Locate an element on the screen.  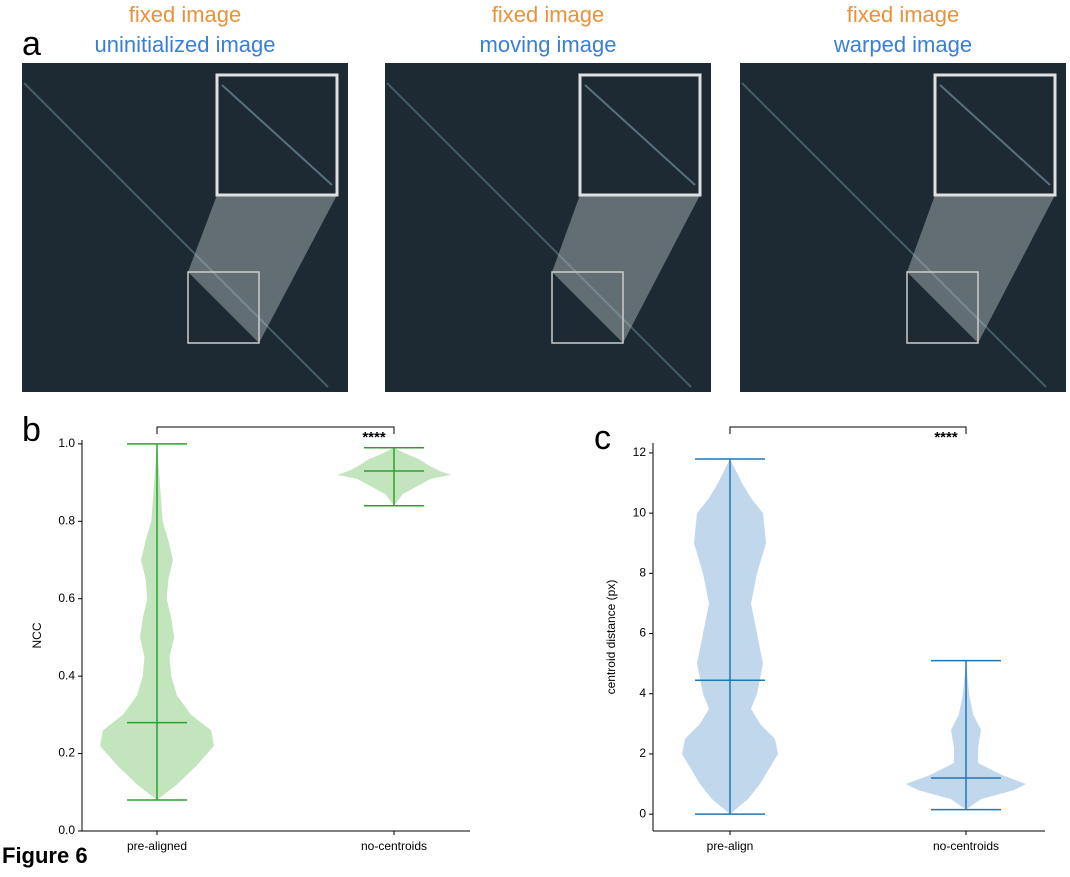
image-title-second: moving image is located at coordinates (548, 44).